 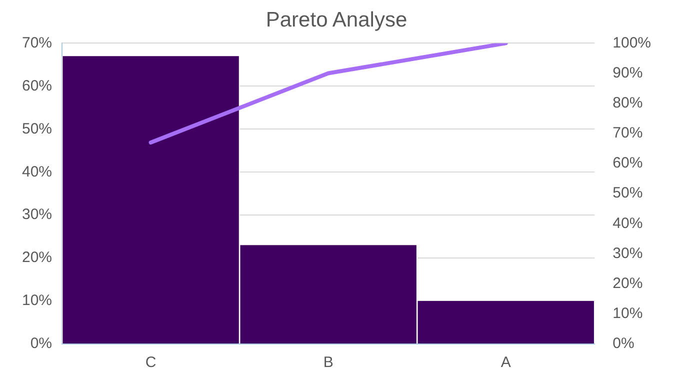 I want to click on y-tick-label: 0%, so click(x=41, y=343).